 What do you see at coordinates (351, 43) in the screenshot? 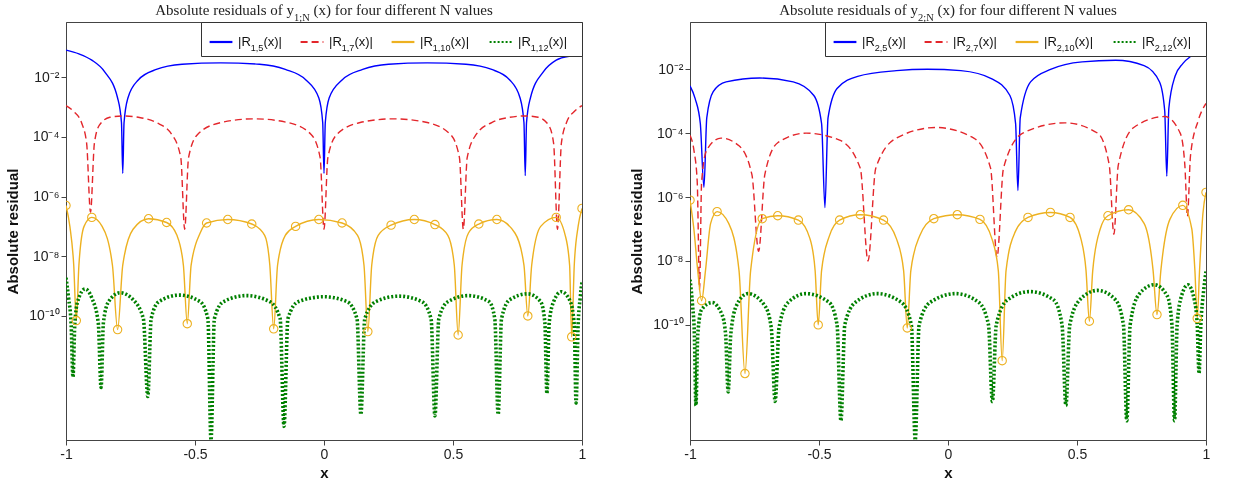
I see `legend-label: |R$_{1,7}$(x)|` at bounding box center [351, 43].